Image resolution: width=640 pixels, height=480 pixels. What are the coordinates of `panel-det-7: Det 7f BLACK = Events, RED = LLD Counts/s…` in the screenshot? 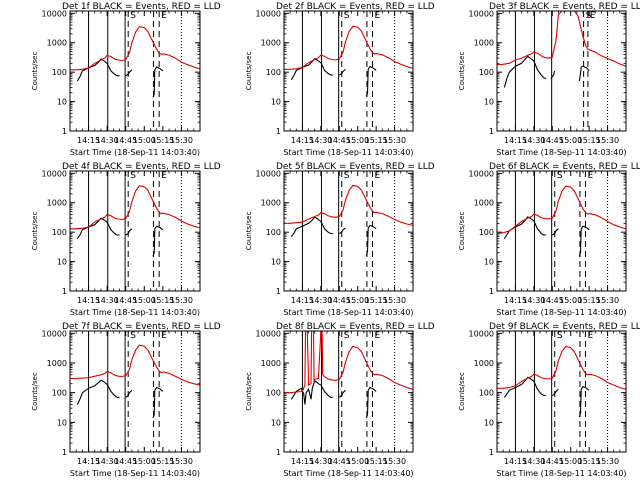 It's located at (126, 400).